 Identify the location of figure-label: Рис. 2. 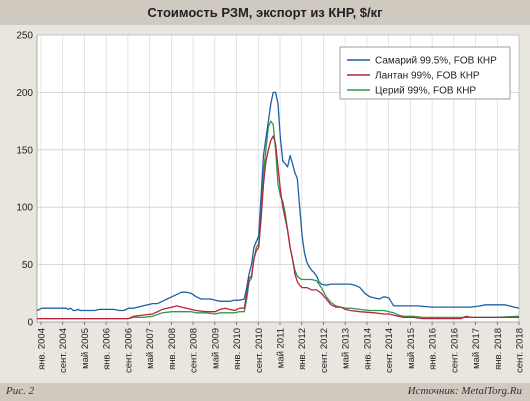
(20, 391).